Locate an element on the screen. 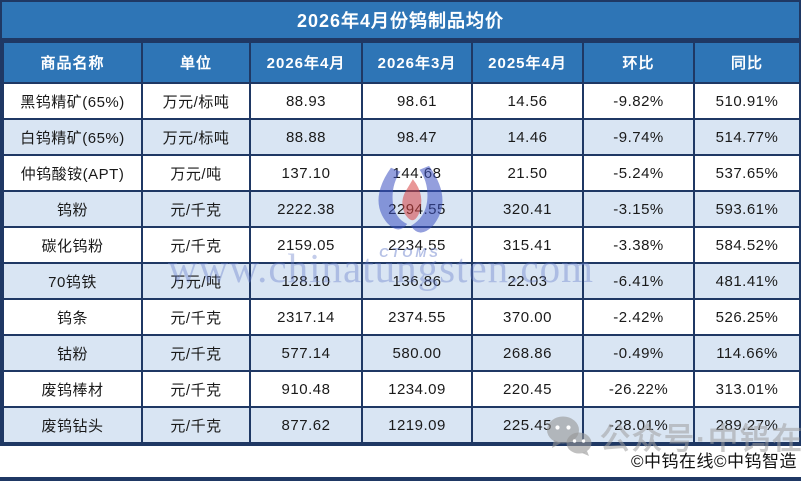 The height and width of the screenshot is (481, 801). product-name-cell: 钨条 is located at coordinates (72, 317).